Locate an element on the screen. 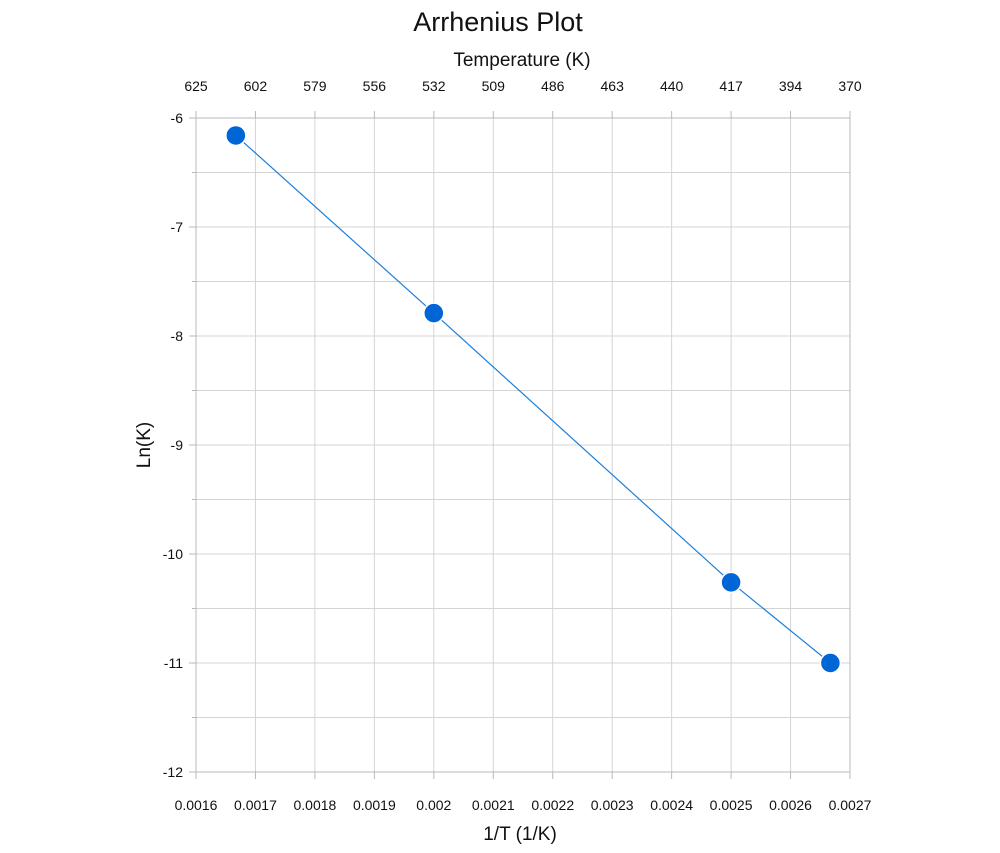 The width and height of the screenshot is (1000, 853). x2-tick-label: 509 is located at coordinates (494, 86).